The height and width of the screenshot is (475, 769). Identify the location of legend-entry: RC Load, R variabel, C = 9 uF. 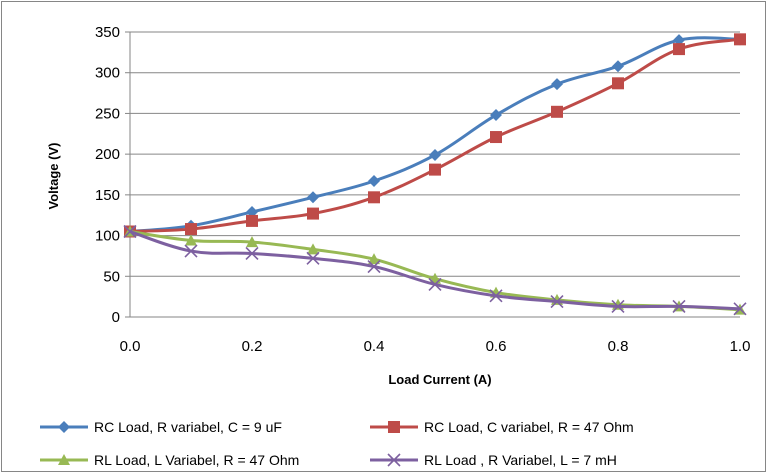
(161, 427).